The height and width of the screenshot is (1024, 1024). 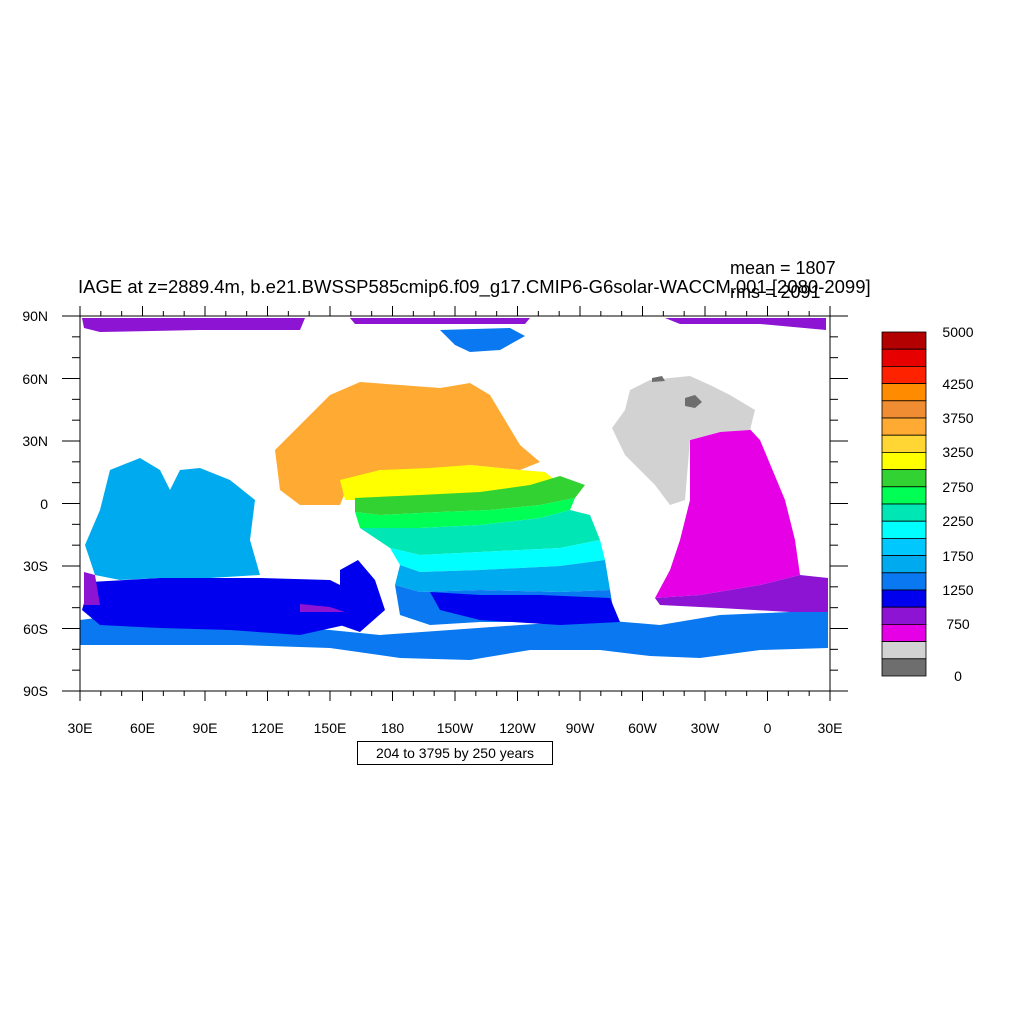 I want to click on lon-label: 90W, so click(x=580, y=728).